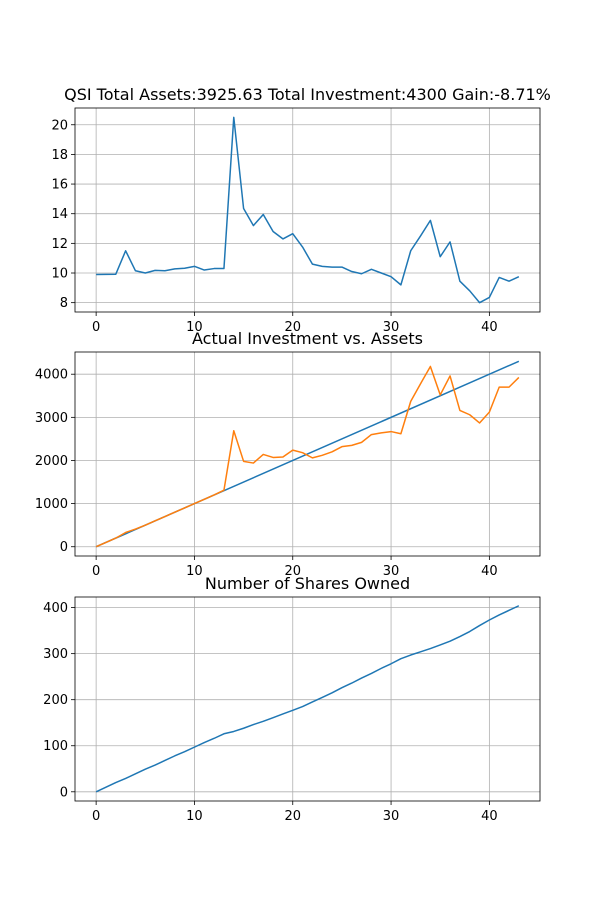  I want to click on chart-title: Number of Shares Owned, so click(307, 583).